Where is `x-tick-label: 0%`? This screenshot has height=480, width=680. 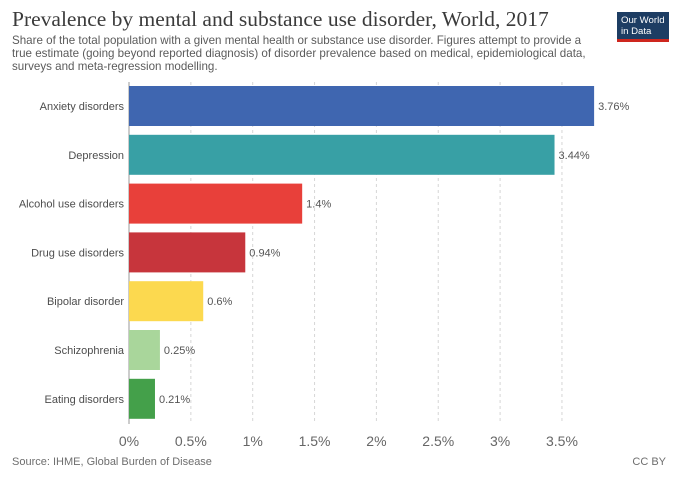 x-tick-label: 0% is located at coordinates (129, 441).